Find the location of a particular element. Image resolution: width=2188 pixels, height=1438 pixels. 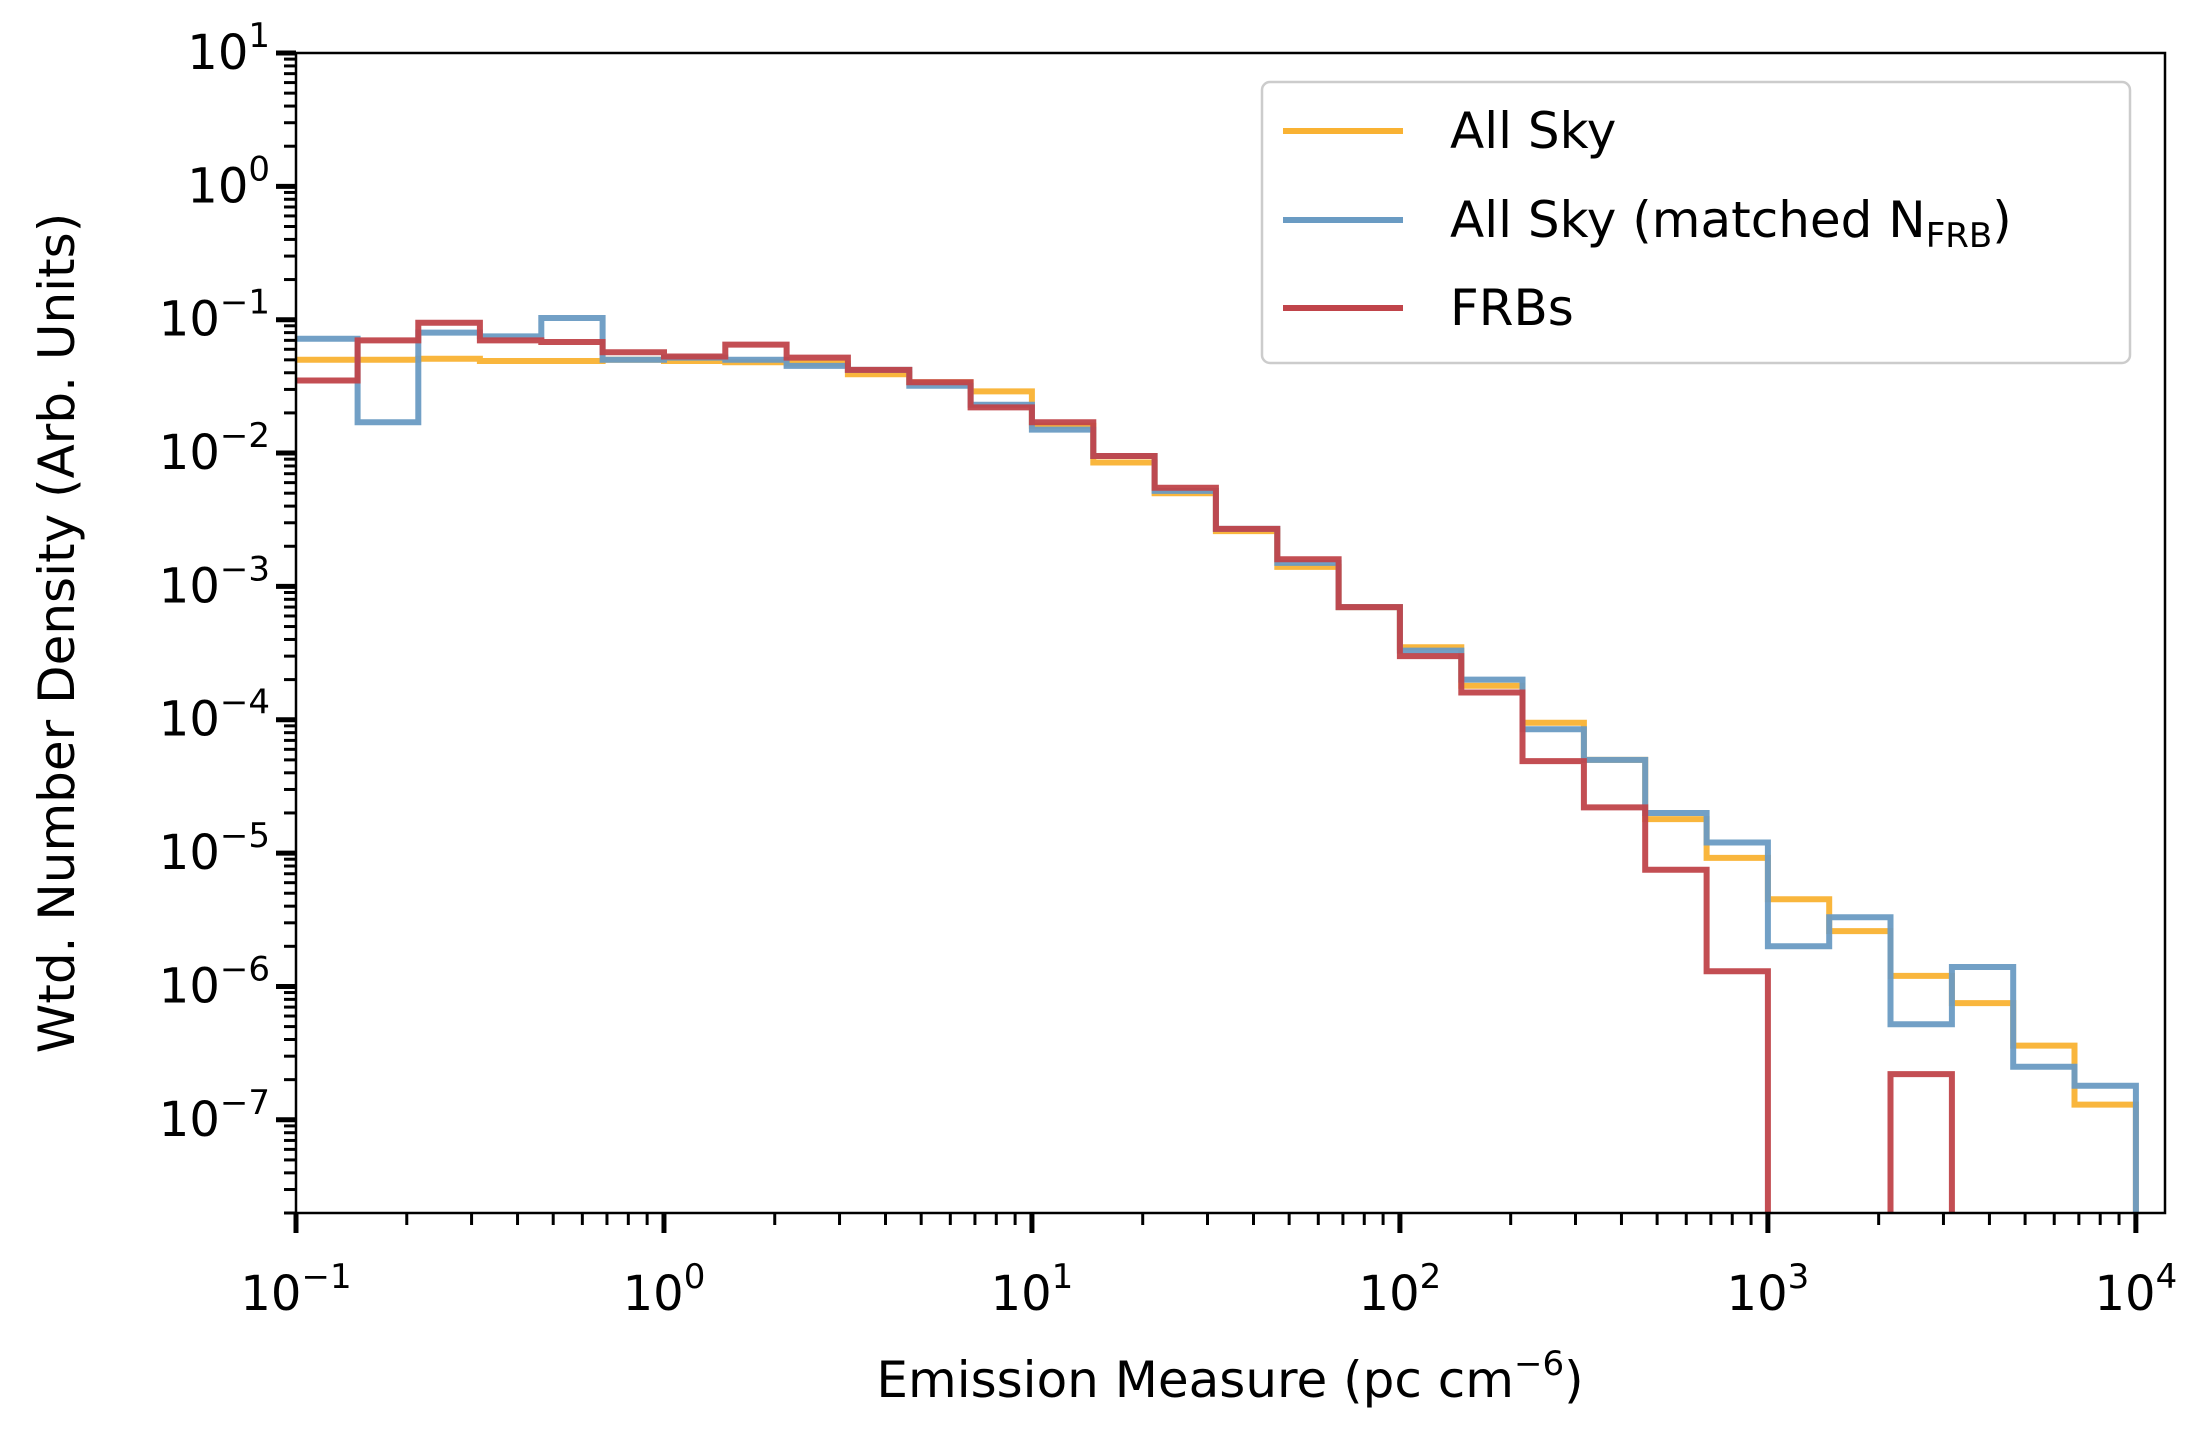

x-tick-label: 10³ is located at coordinates (1768, 1289).